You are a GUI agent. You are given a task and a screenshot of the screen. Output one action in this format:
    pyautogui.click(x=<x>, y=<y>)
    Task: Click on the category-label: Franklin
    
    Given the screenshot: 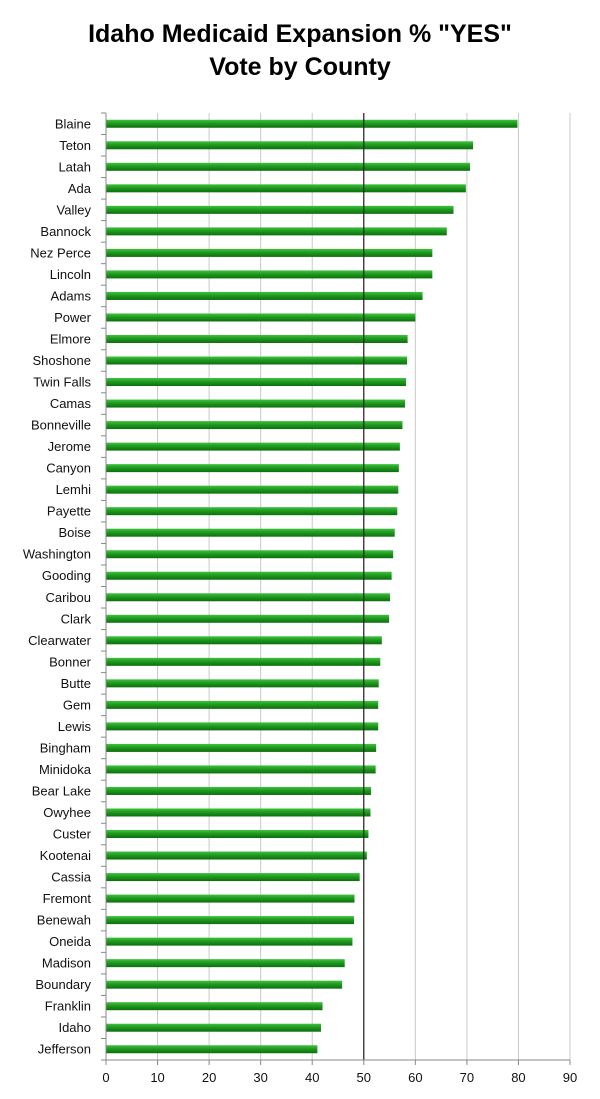 What is the action you would take?
    pyautogui.click(x=68, y=1006)
    